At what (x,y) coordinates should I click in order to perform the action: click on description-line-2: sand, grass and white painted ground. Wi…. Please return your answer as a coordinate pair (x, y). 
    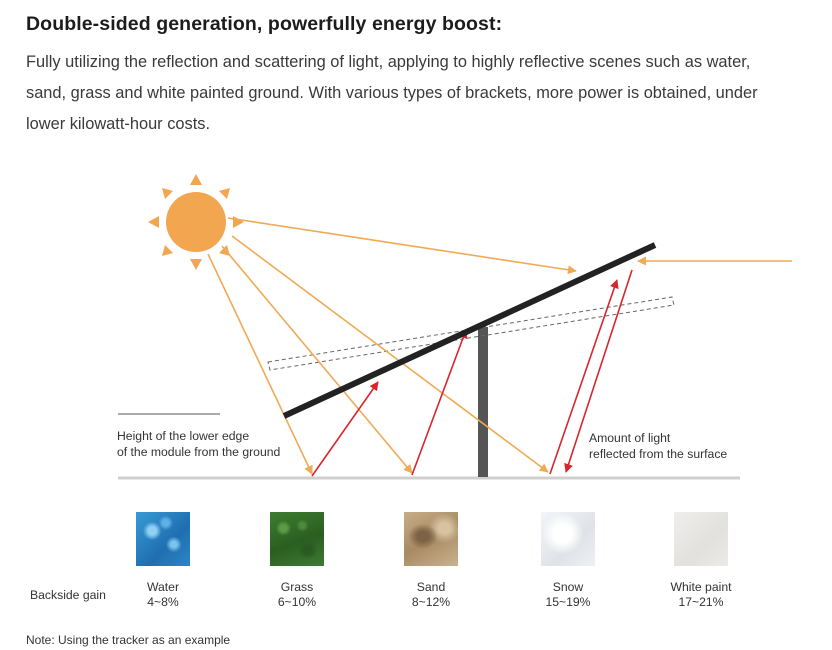
    Looking at the image, I should click on (392, 93).